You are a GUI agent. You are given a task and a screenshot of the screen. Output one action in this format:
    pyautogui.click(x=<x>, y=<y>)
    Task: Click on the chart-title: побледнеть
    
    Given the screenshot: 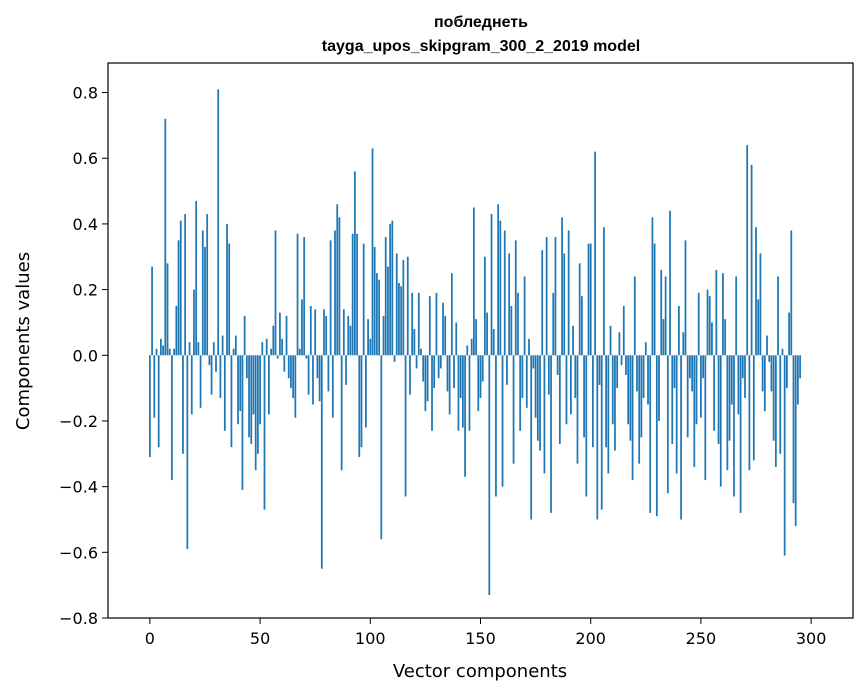 What is the action you would take?
    pyautogui.click(x=481, y=22)
    